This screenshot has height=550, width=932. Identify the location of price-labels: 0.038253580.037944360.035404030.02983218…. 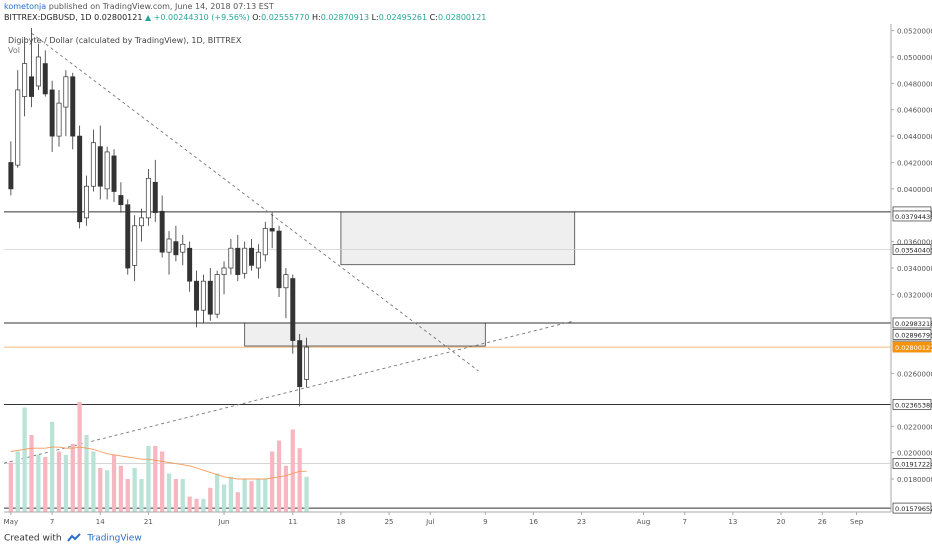
(912, 360).